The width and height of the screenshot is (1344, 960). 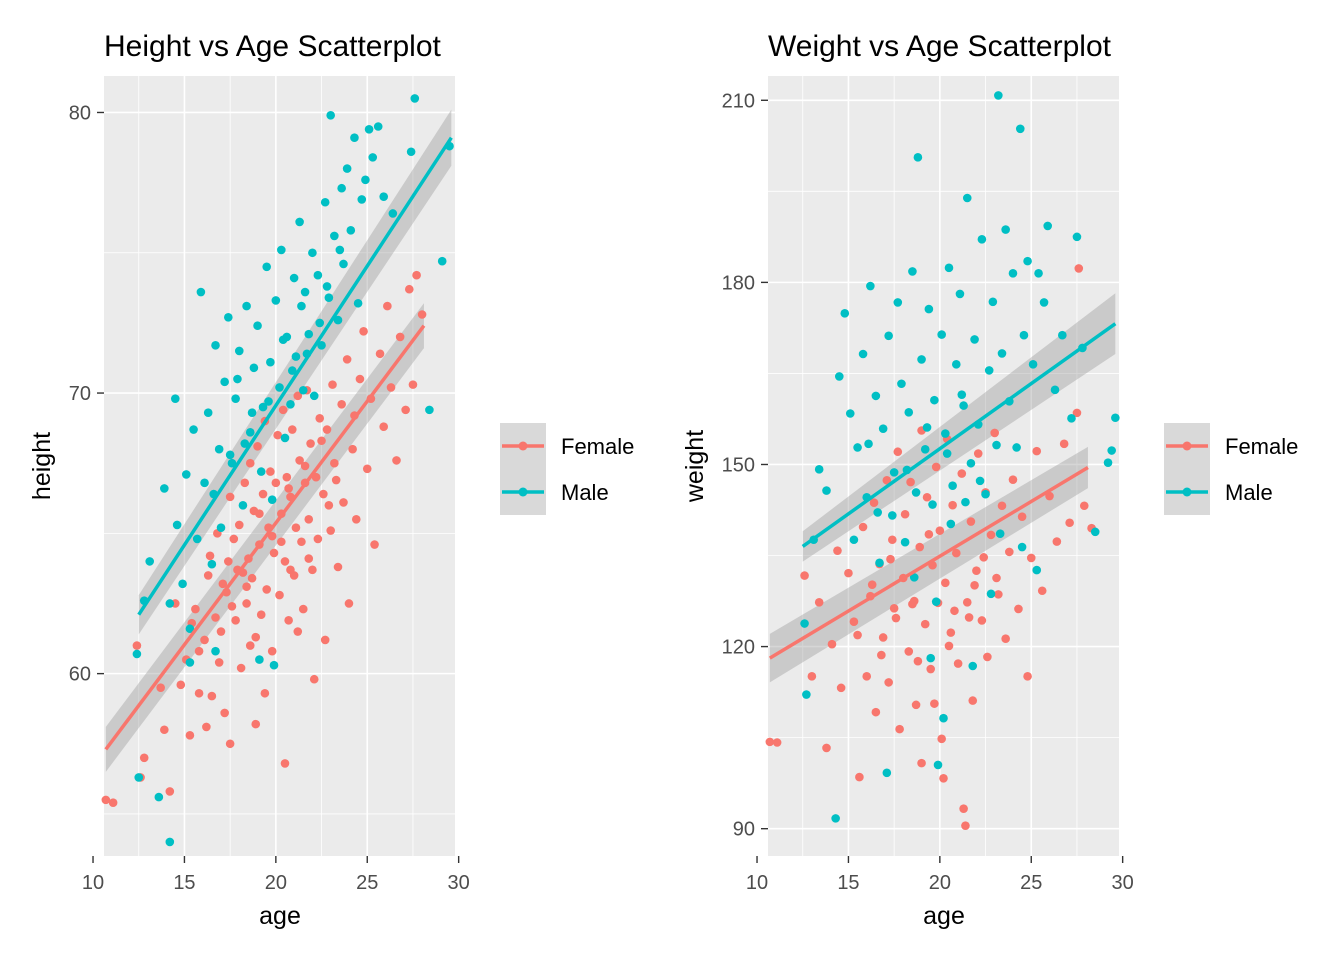 What do you see at coordinates (738, 648) in the screenshot?
I see `y-tick-label: 120` at bounding box center [738, 648].